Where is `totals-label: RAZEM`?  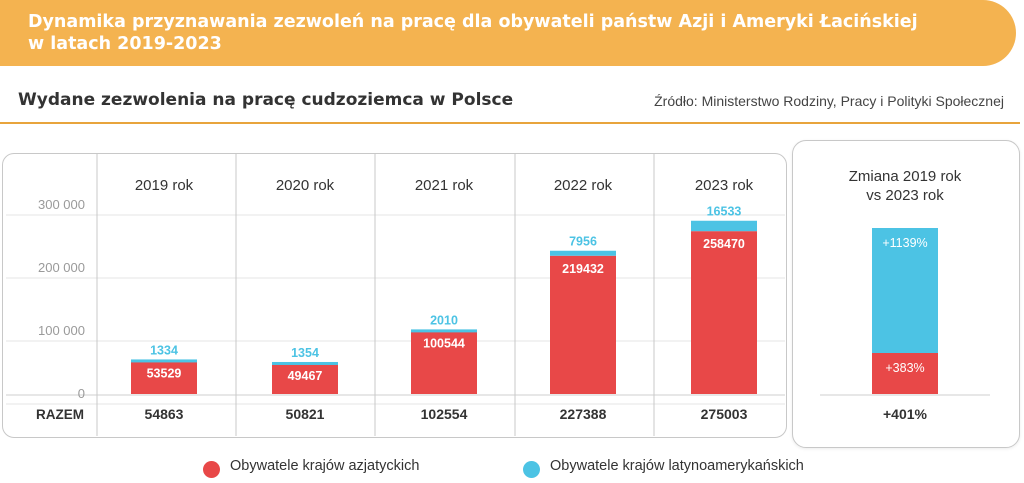 totals-label: RAZEM is located at coordinates (60, 414).